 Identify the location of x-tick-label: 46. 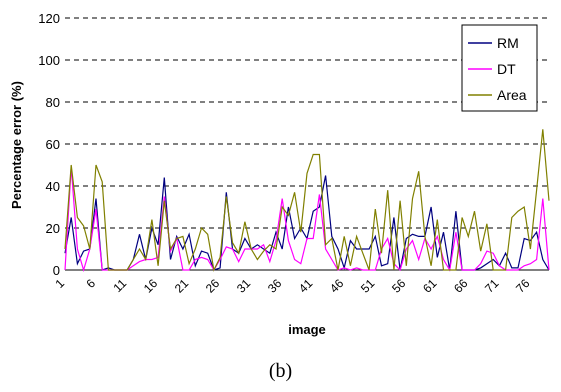
(337, 286).